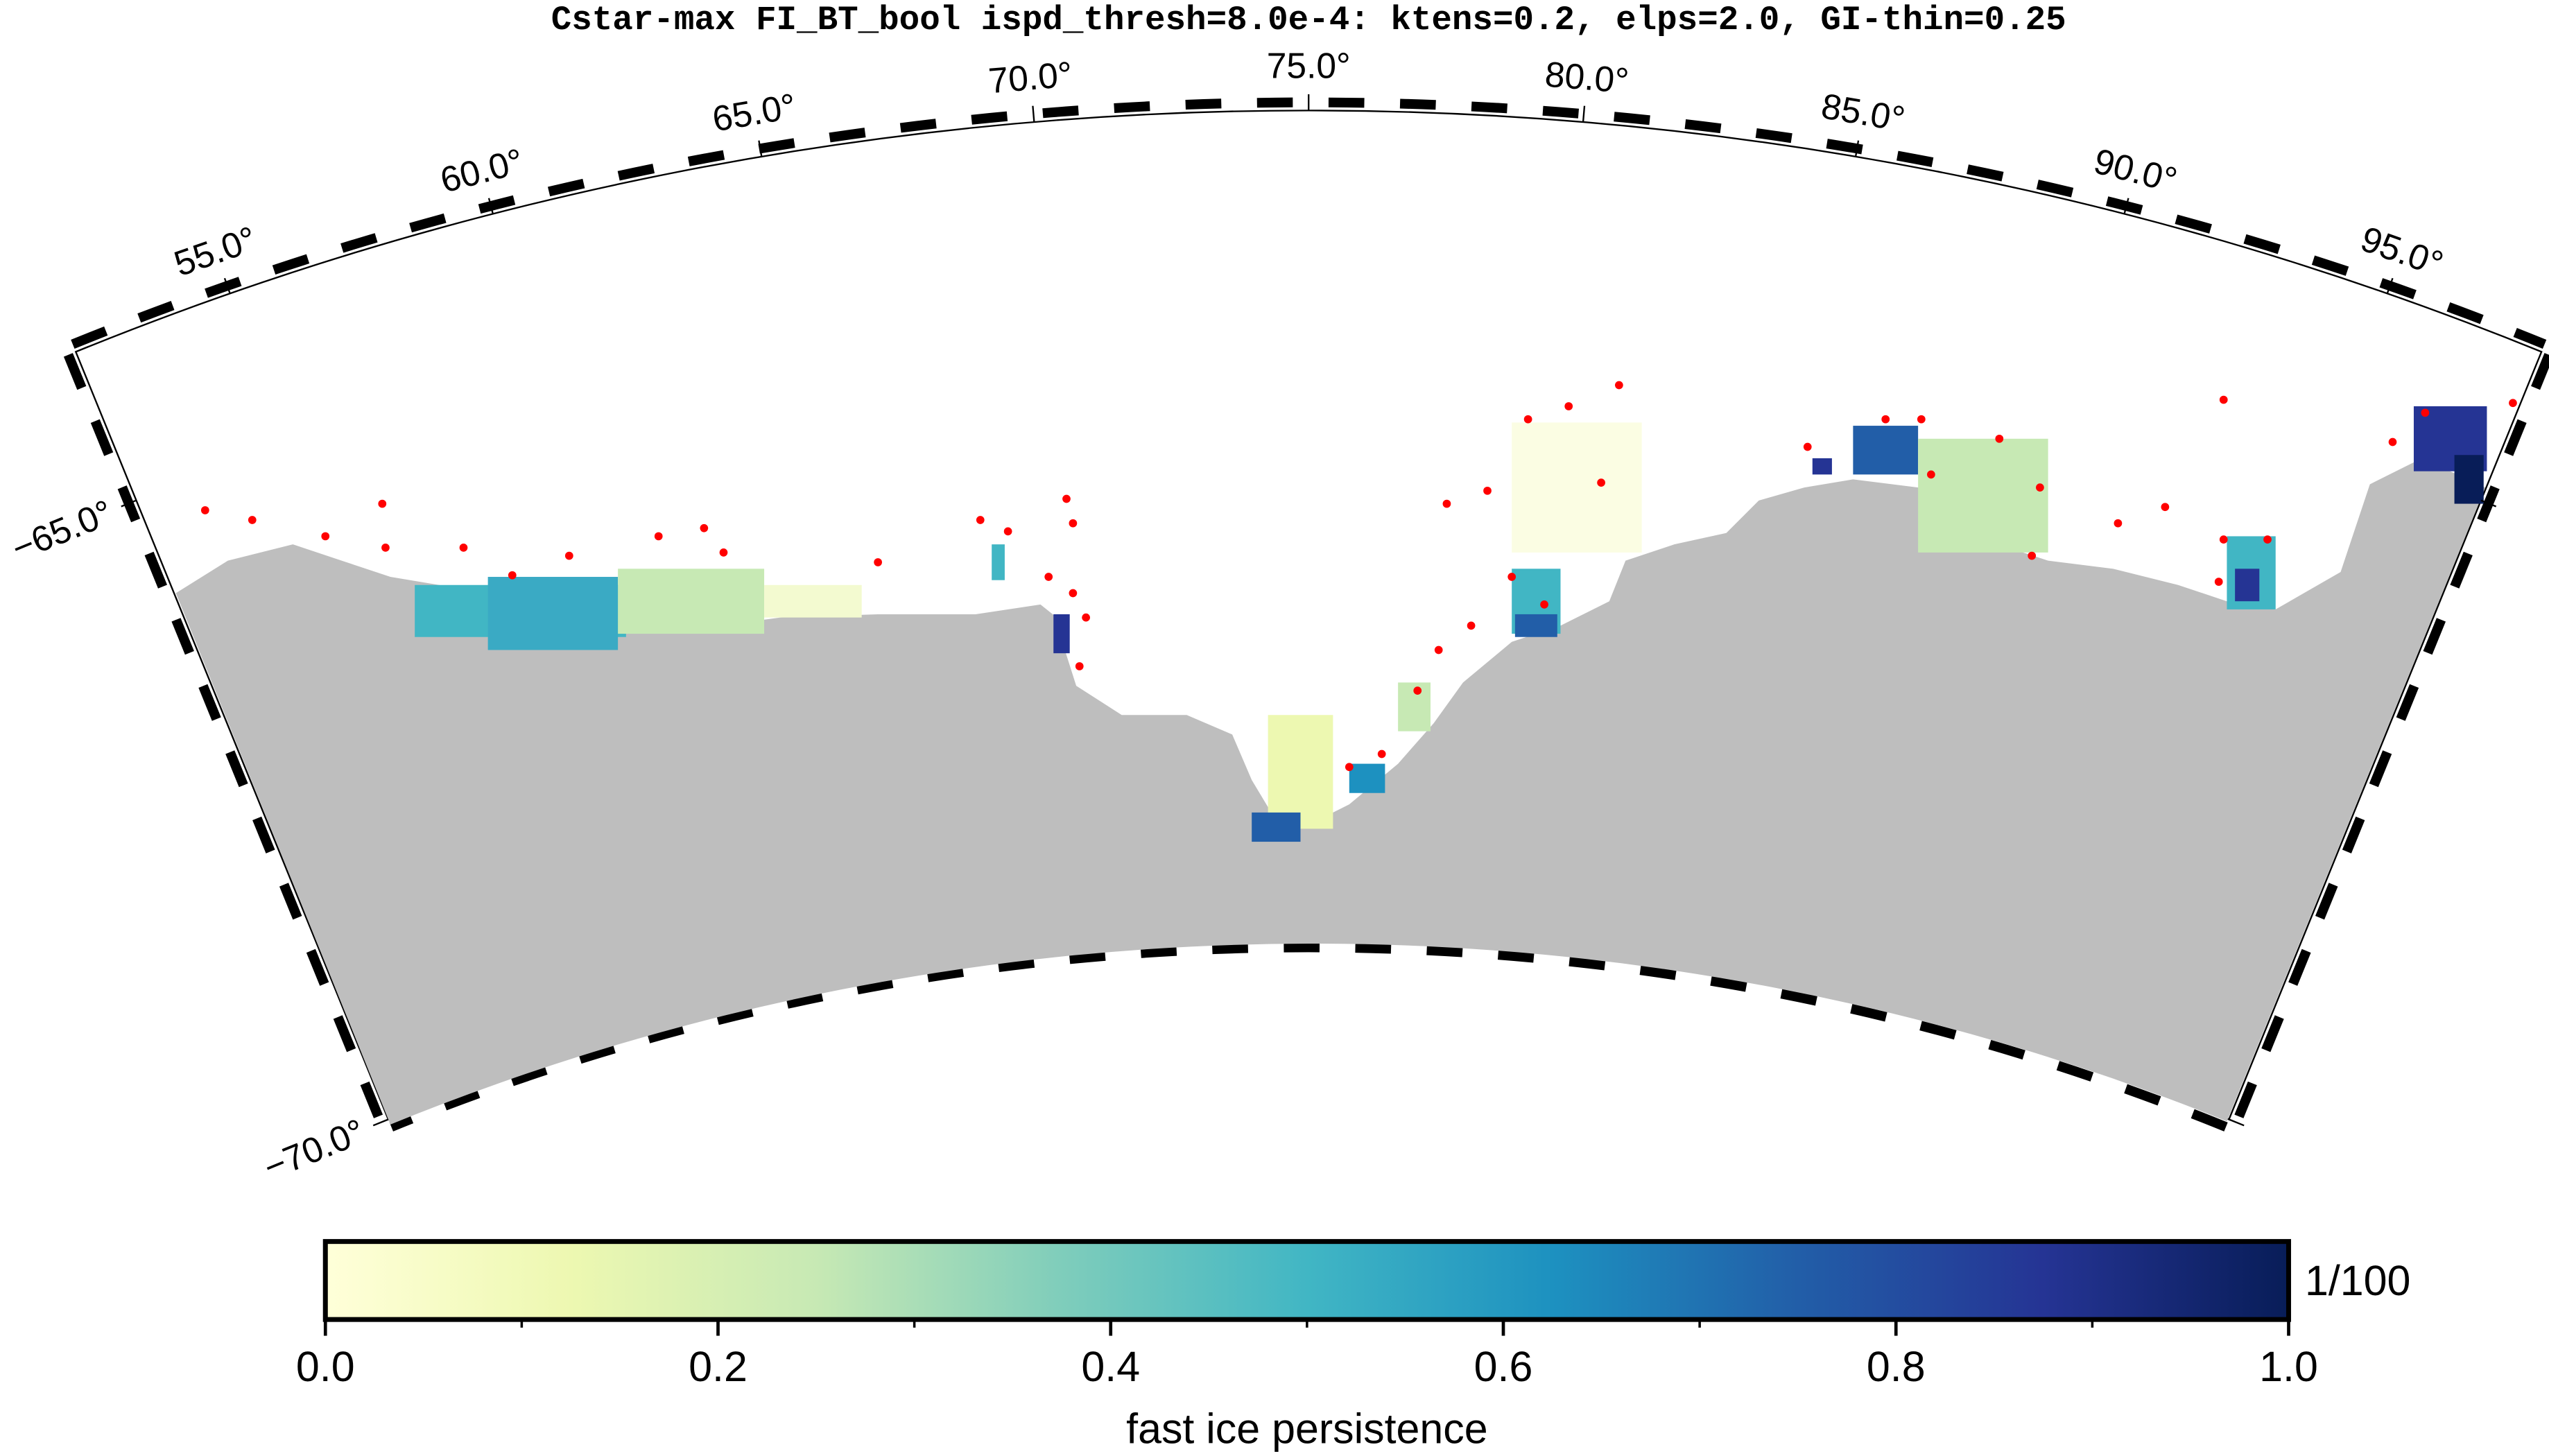 The height and width of the screenshot is (1456, 2549). What do you see at coordinates (325, 1366) in the screenshot?
I see `colorbar-tick-label: 0.0` at bounding box center [325, 1366].